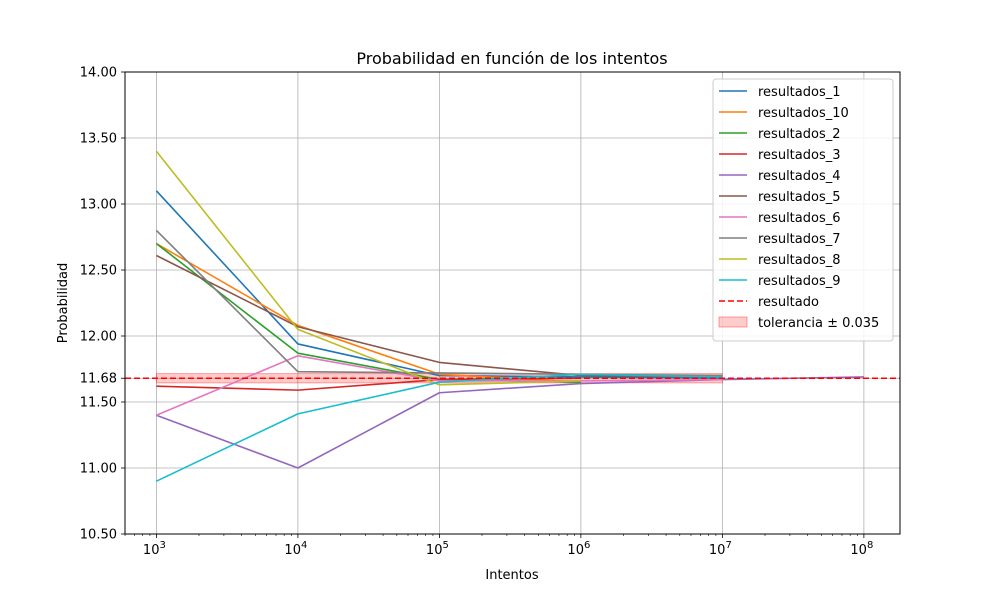 The width and height of the screenshot is (1000, 600). Describe the element at coordinates (799, 197) in the screenshot. I see `legend-label: resultados_5` at that location.